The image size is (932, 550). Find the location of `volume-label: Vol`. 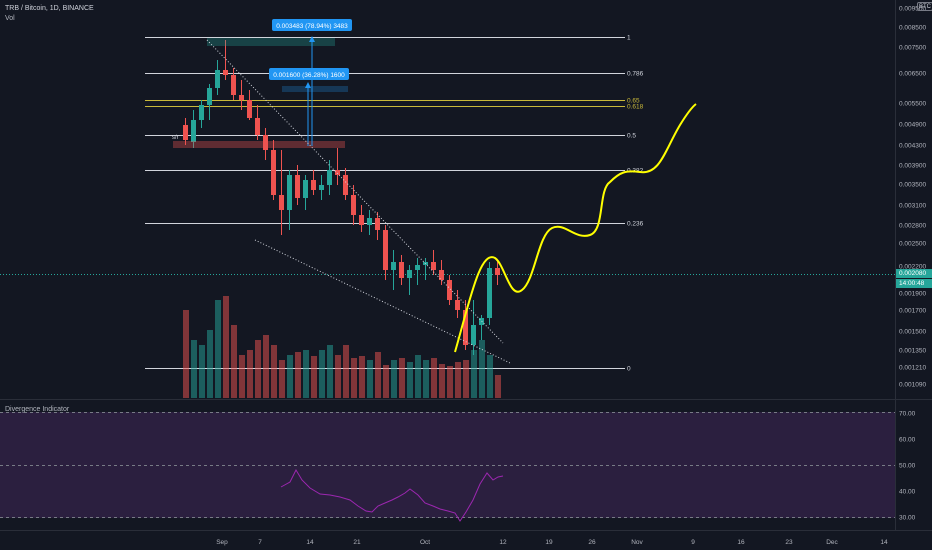

volume-label: Vol is located at coordinates (10, 18).